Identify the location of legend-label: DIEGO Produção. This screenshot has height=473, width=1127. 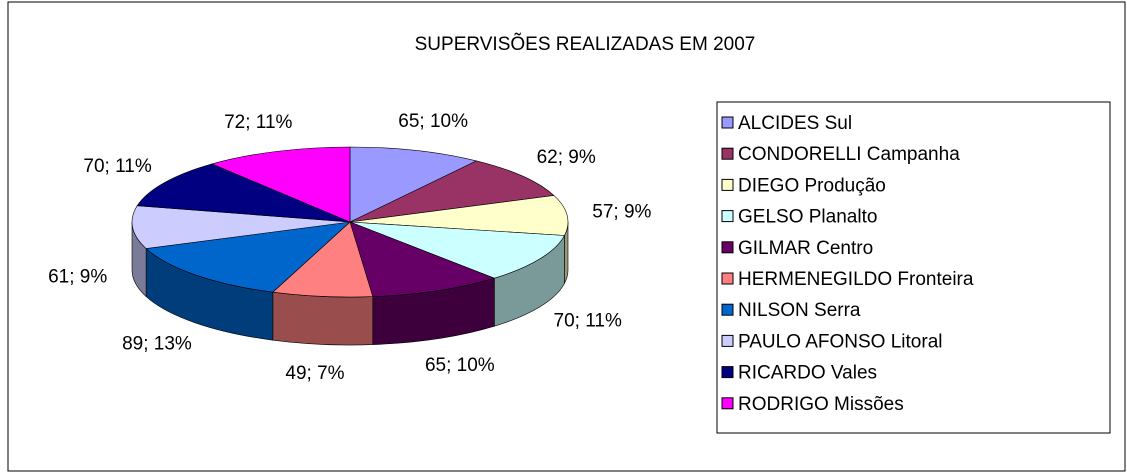
(812, 185).